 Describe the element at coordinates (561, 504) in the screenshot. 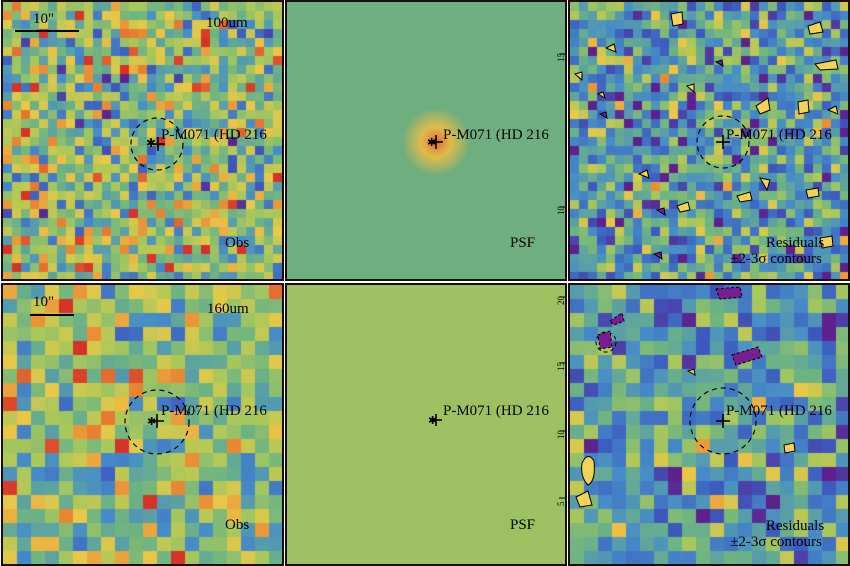

I see `tick-label: 5` at that location.